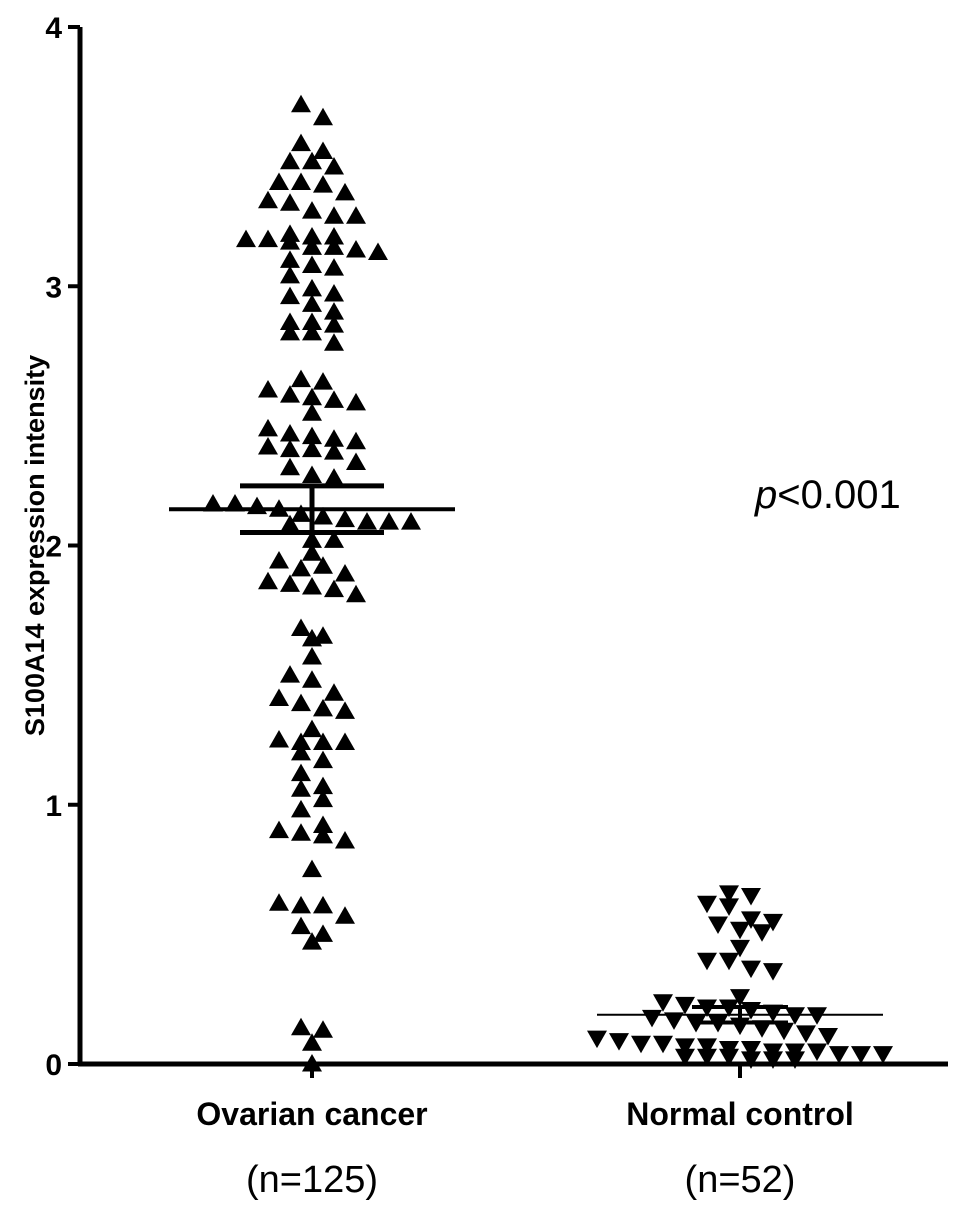 The height and width of the screenshot is (1212, 969). I want to click on y-axis-title: S100A14 expression intensity, so click(35, 545).